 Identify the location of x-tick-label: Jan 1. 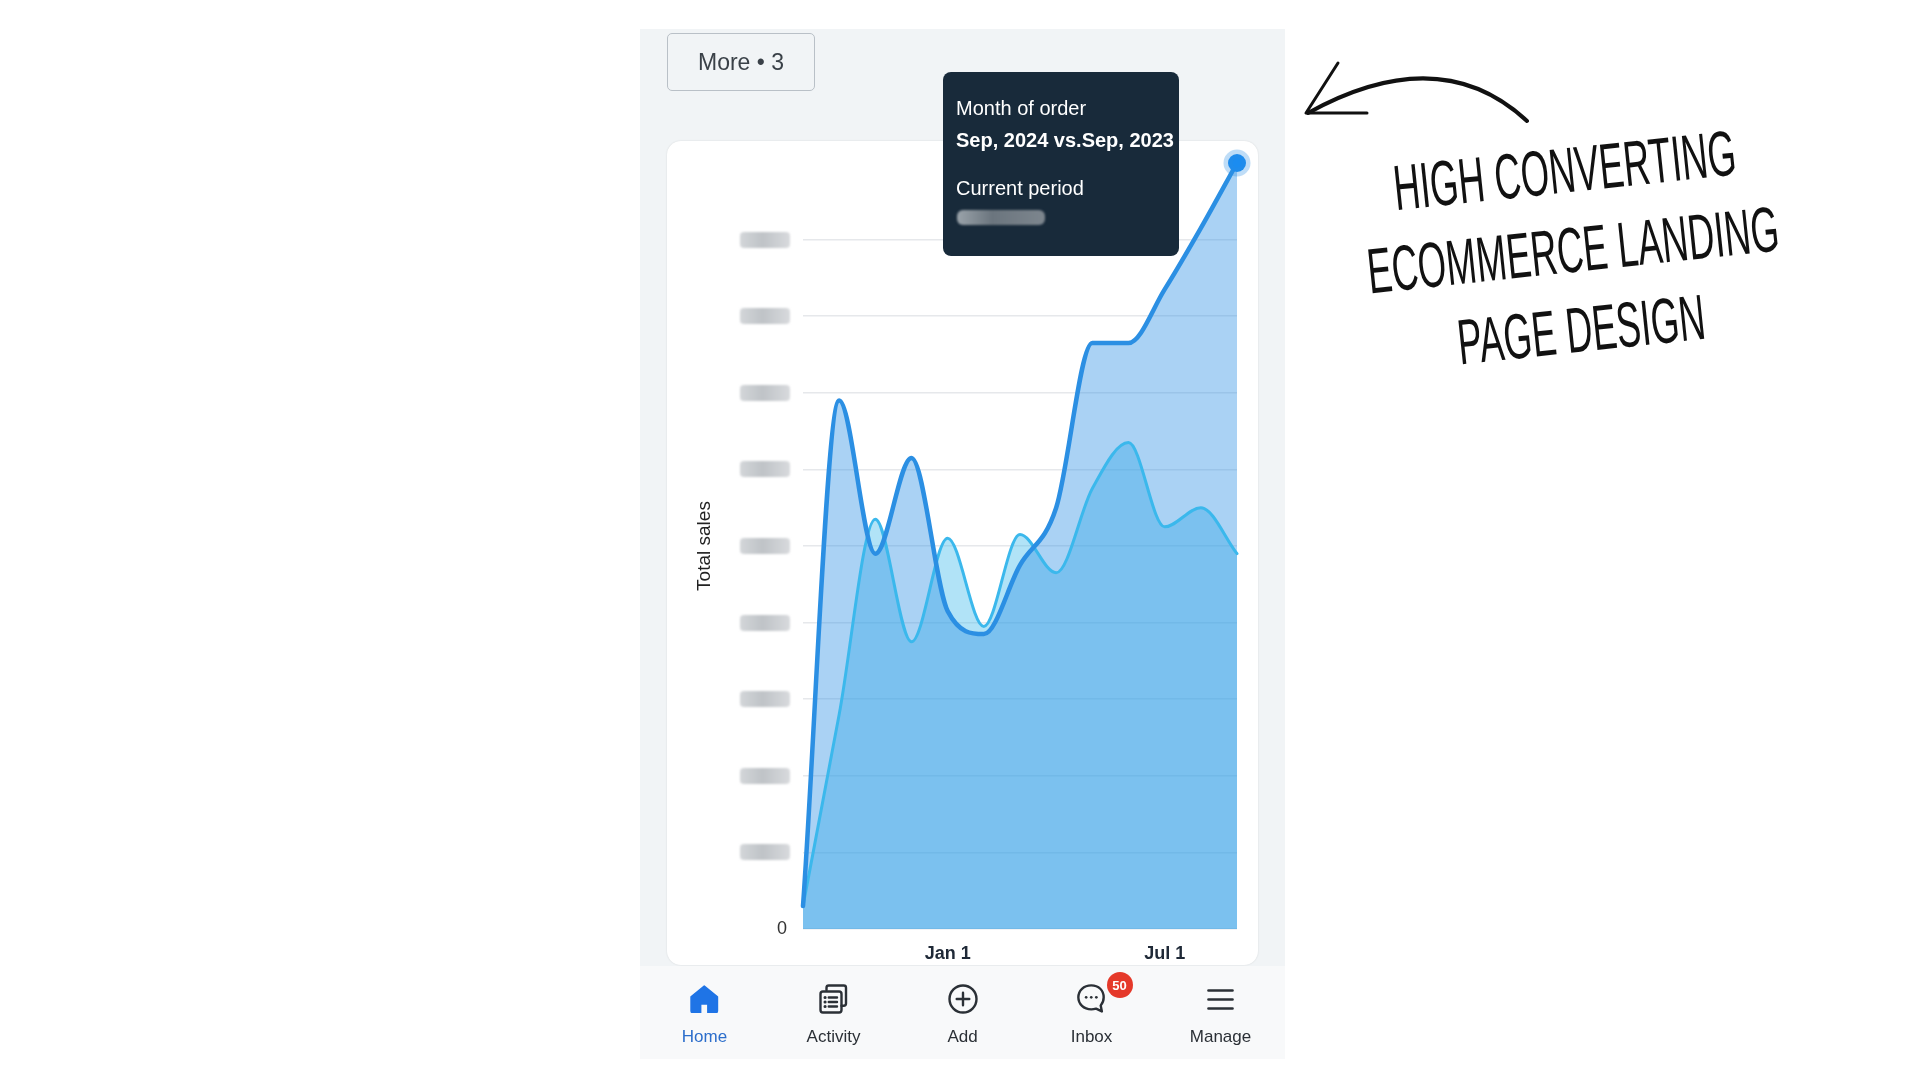
(947, 952).